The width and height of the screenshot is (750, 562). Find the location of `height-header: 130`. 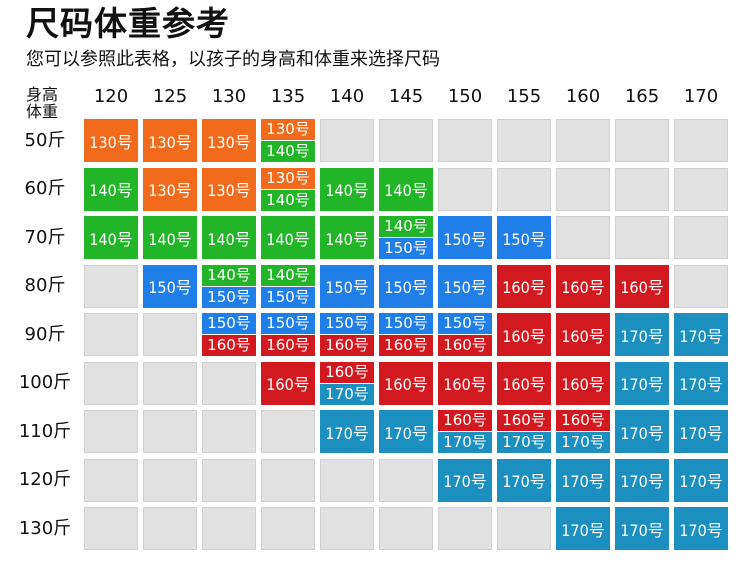

height-header: 130 is located at coordinates (229, 96).